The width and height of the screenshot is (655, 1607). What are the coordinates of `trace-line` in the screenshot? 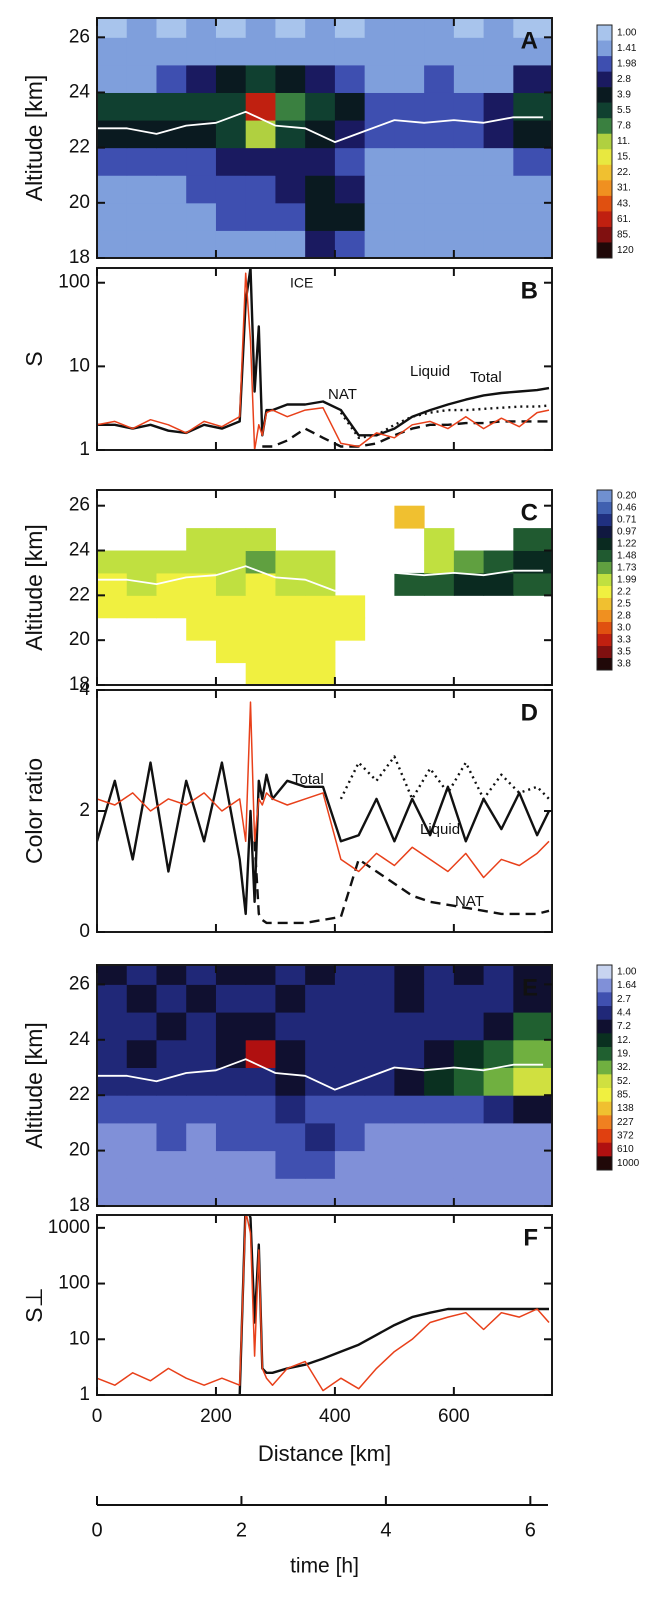 It's located at (320, 126).